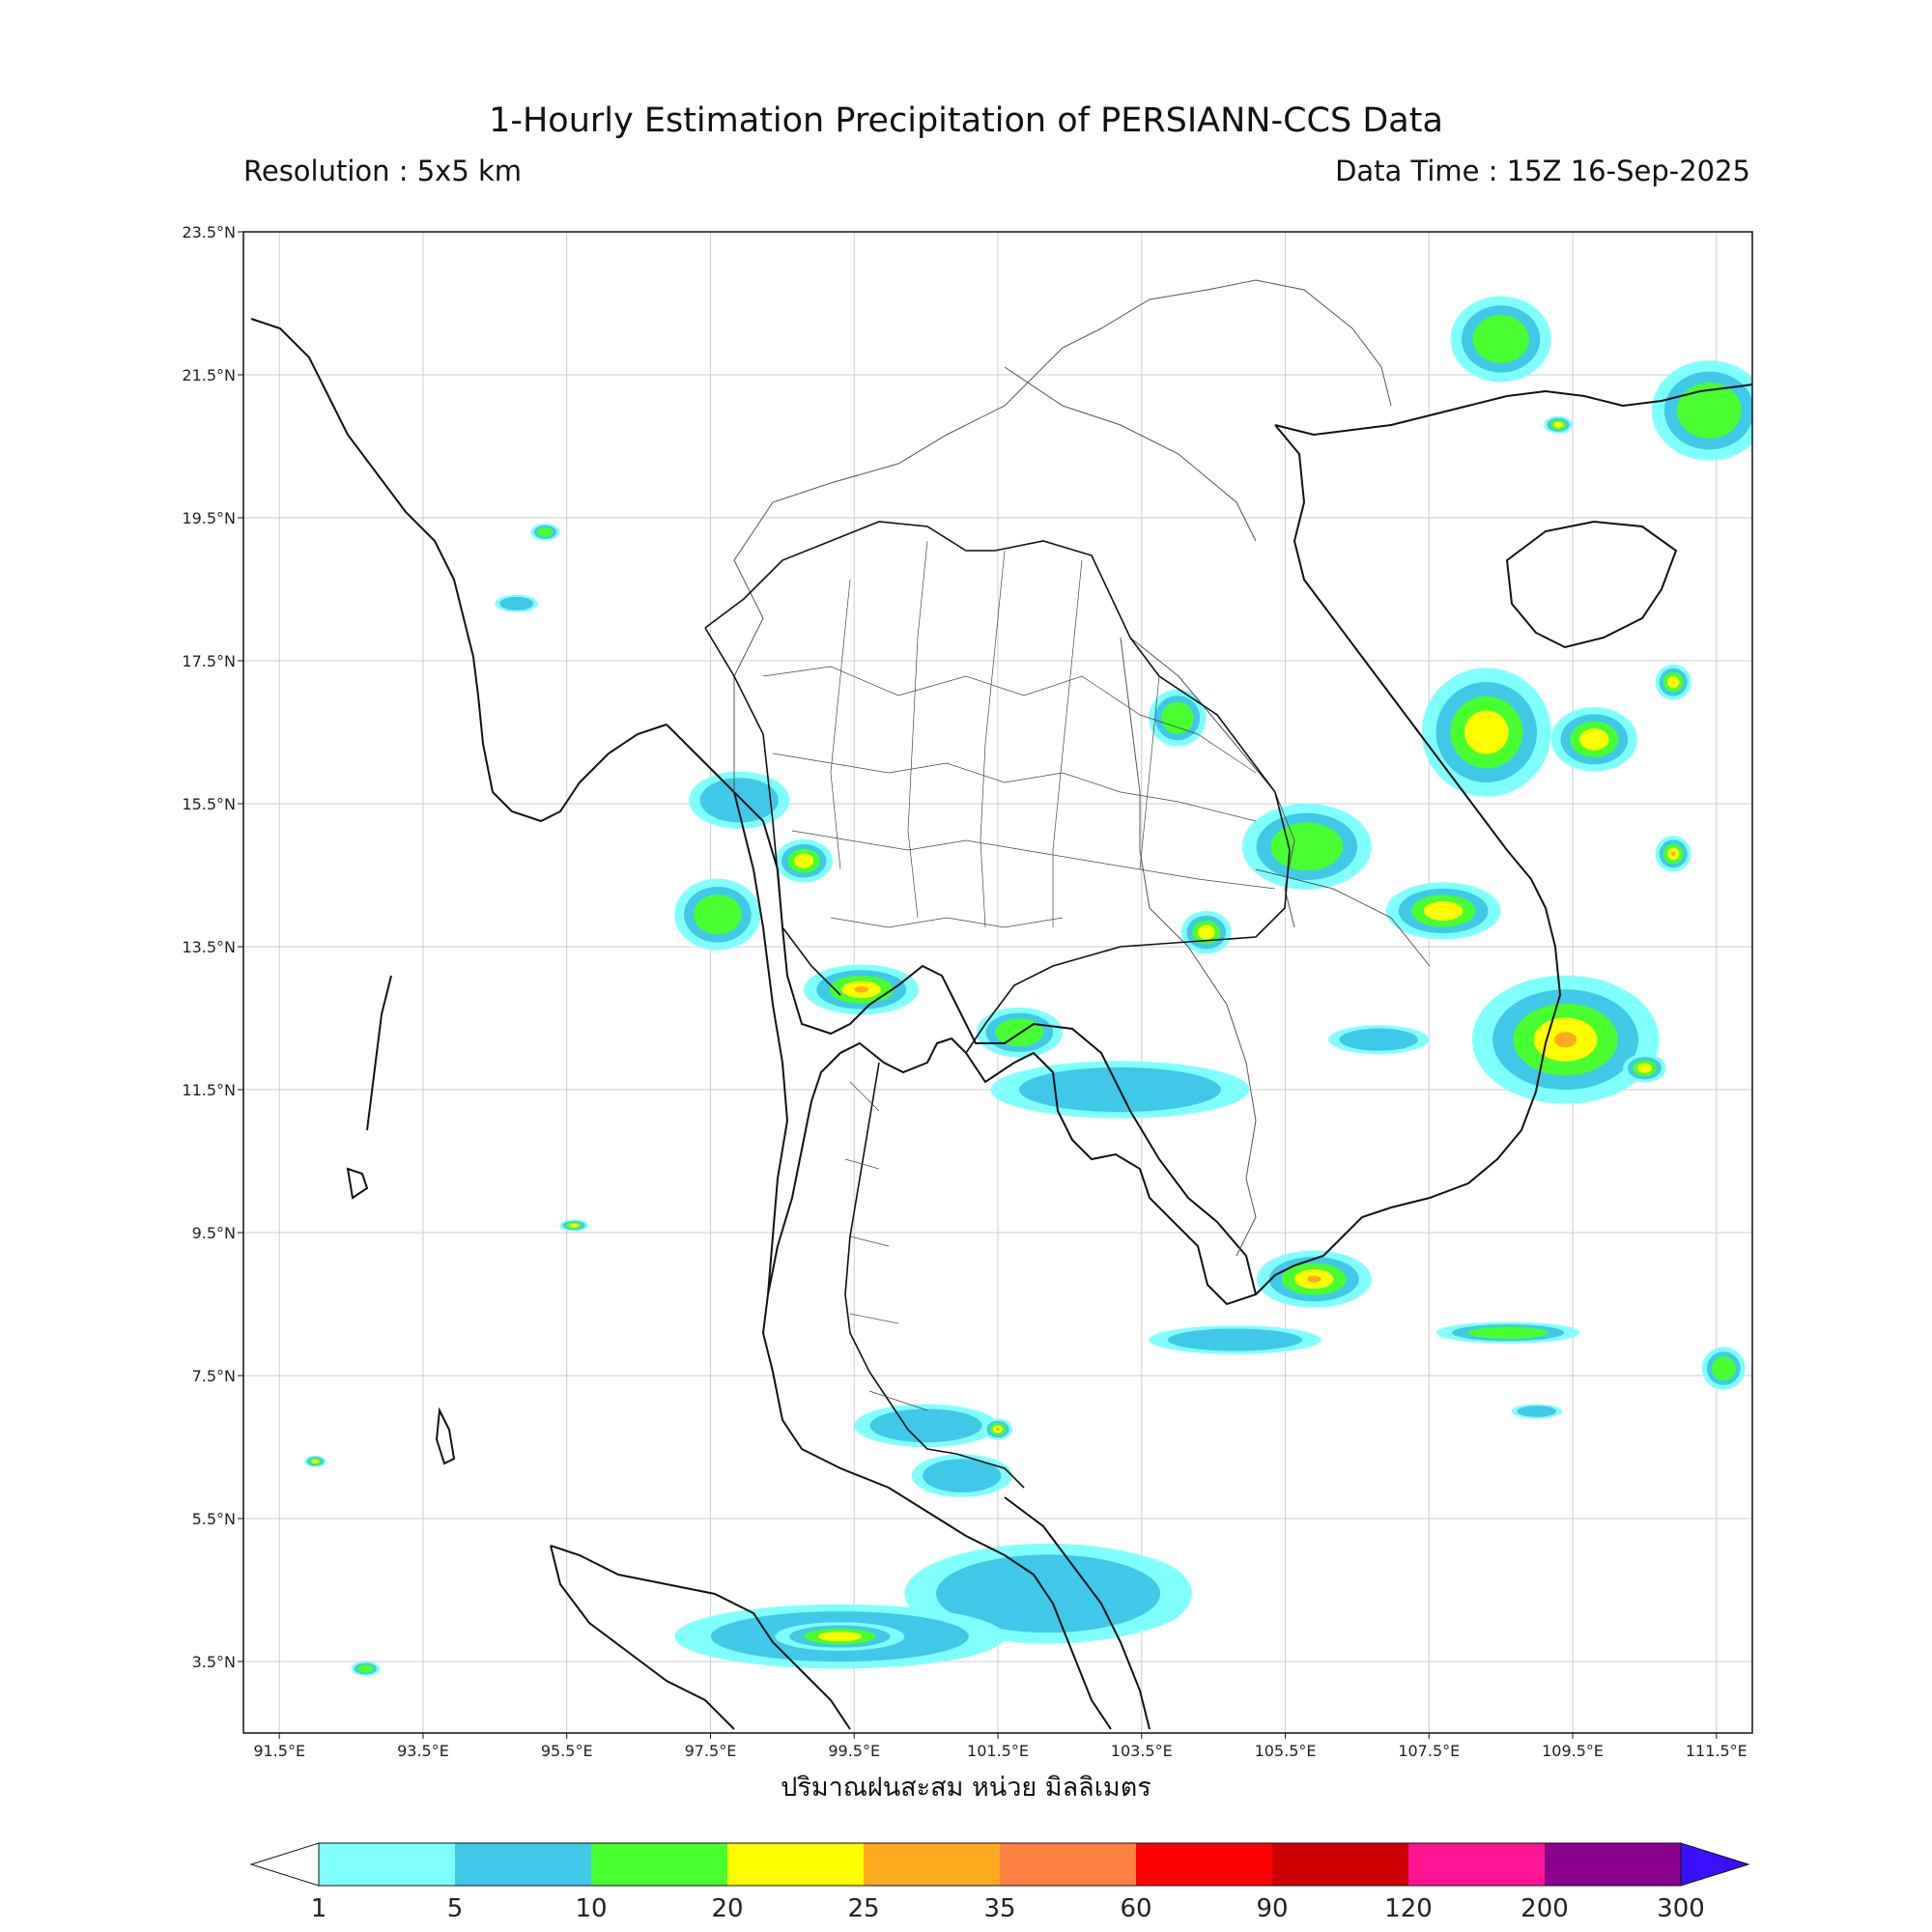  What do you see at coordinates (209, 804) in the screenshot?
I see `lat-tick-label: 15.5°N` at bounding box center [209, 804].